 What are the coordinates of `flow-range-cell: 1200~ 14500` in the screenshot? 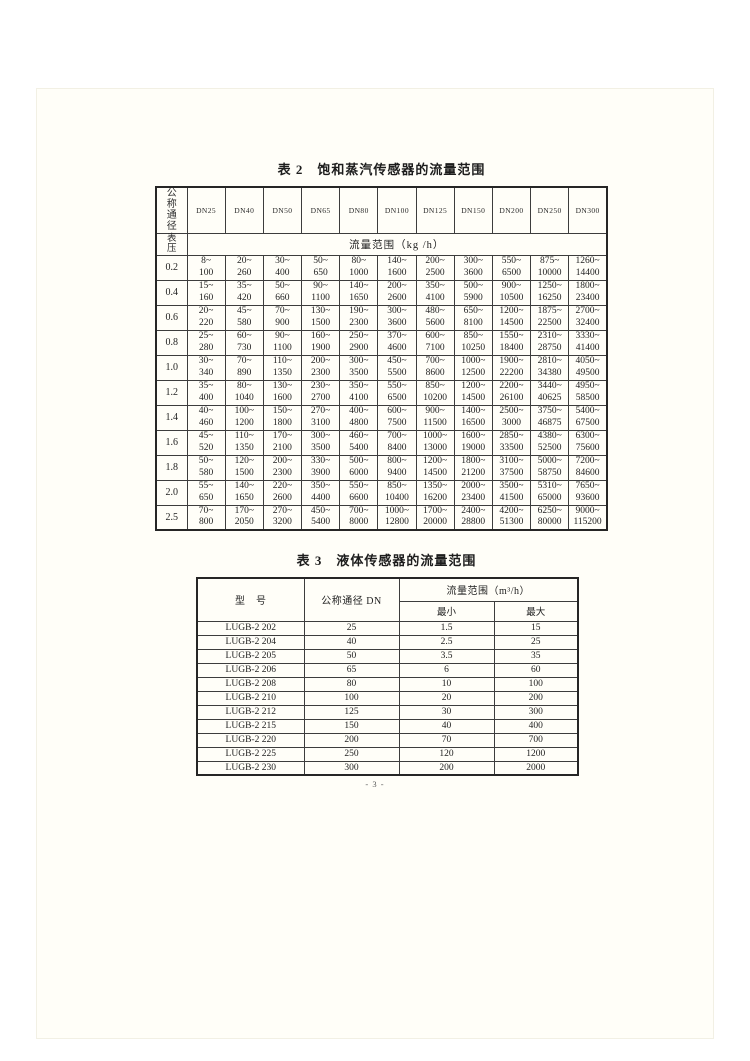 It's located at (435, 467).